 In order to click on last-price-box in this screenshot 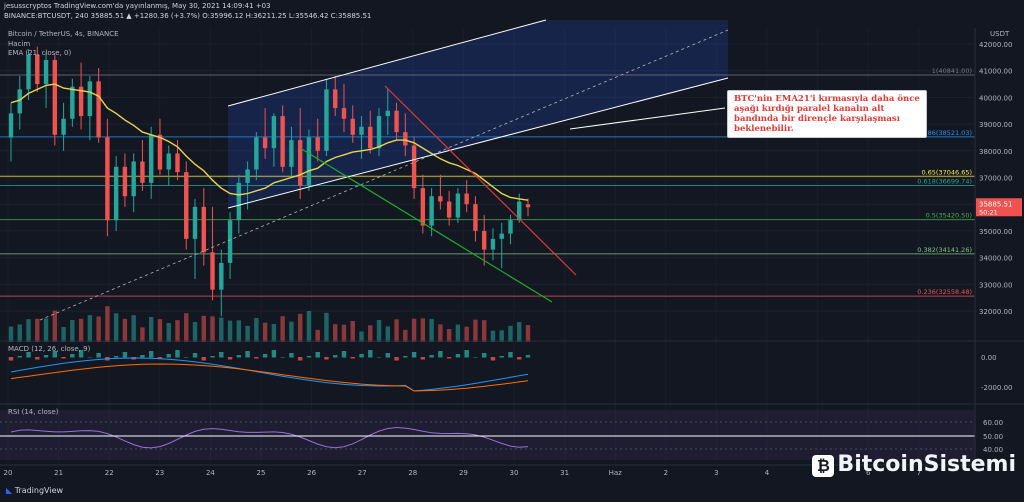, I will do `click(999, 207)`.